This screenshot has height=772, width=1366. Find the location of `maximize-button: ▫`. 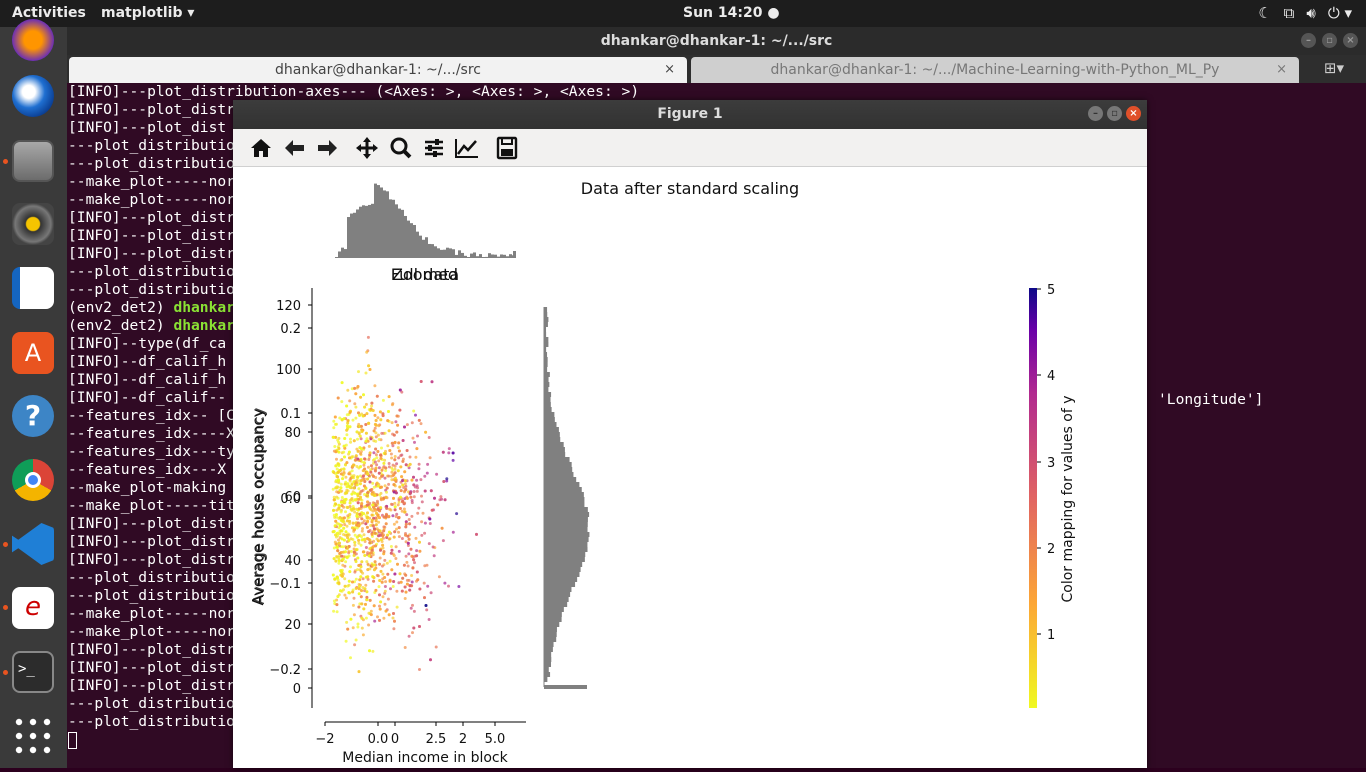

maximize-button: ▫ is located at coordinates (1329, 40).